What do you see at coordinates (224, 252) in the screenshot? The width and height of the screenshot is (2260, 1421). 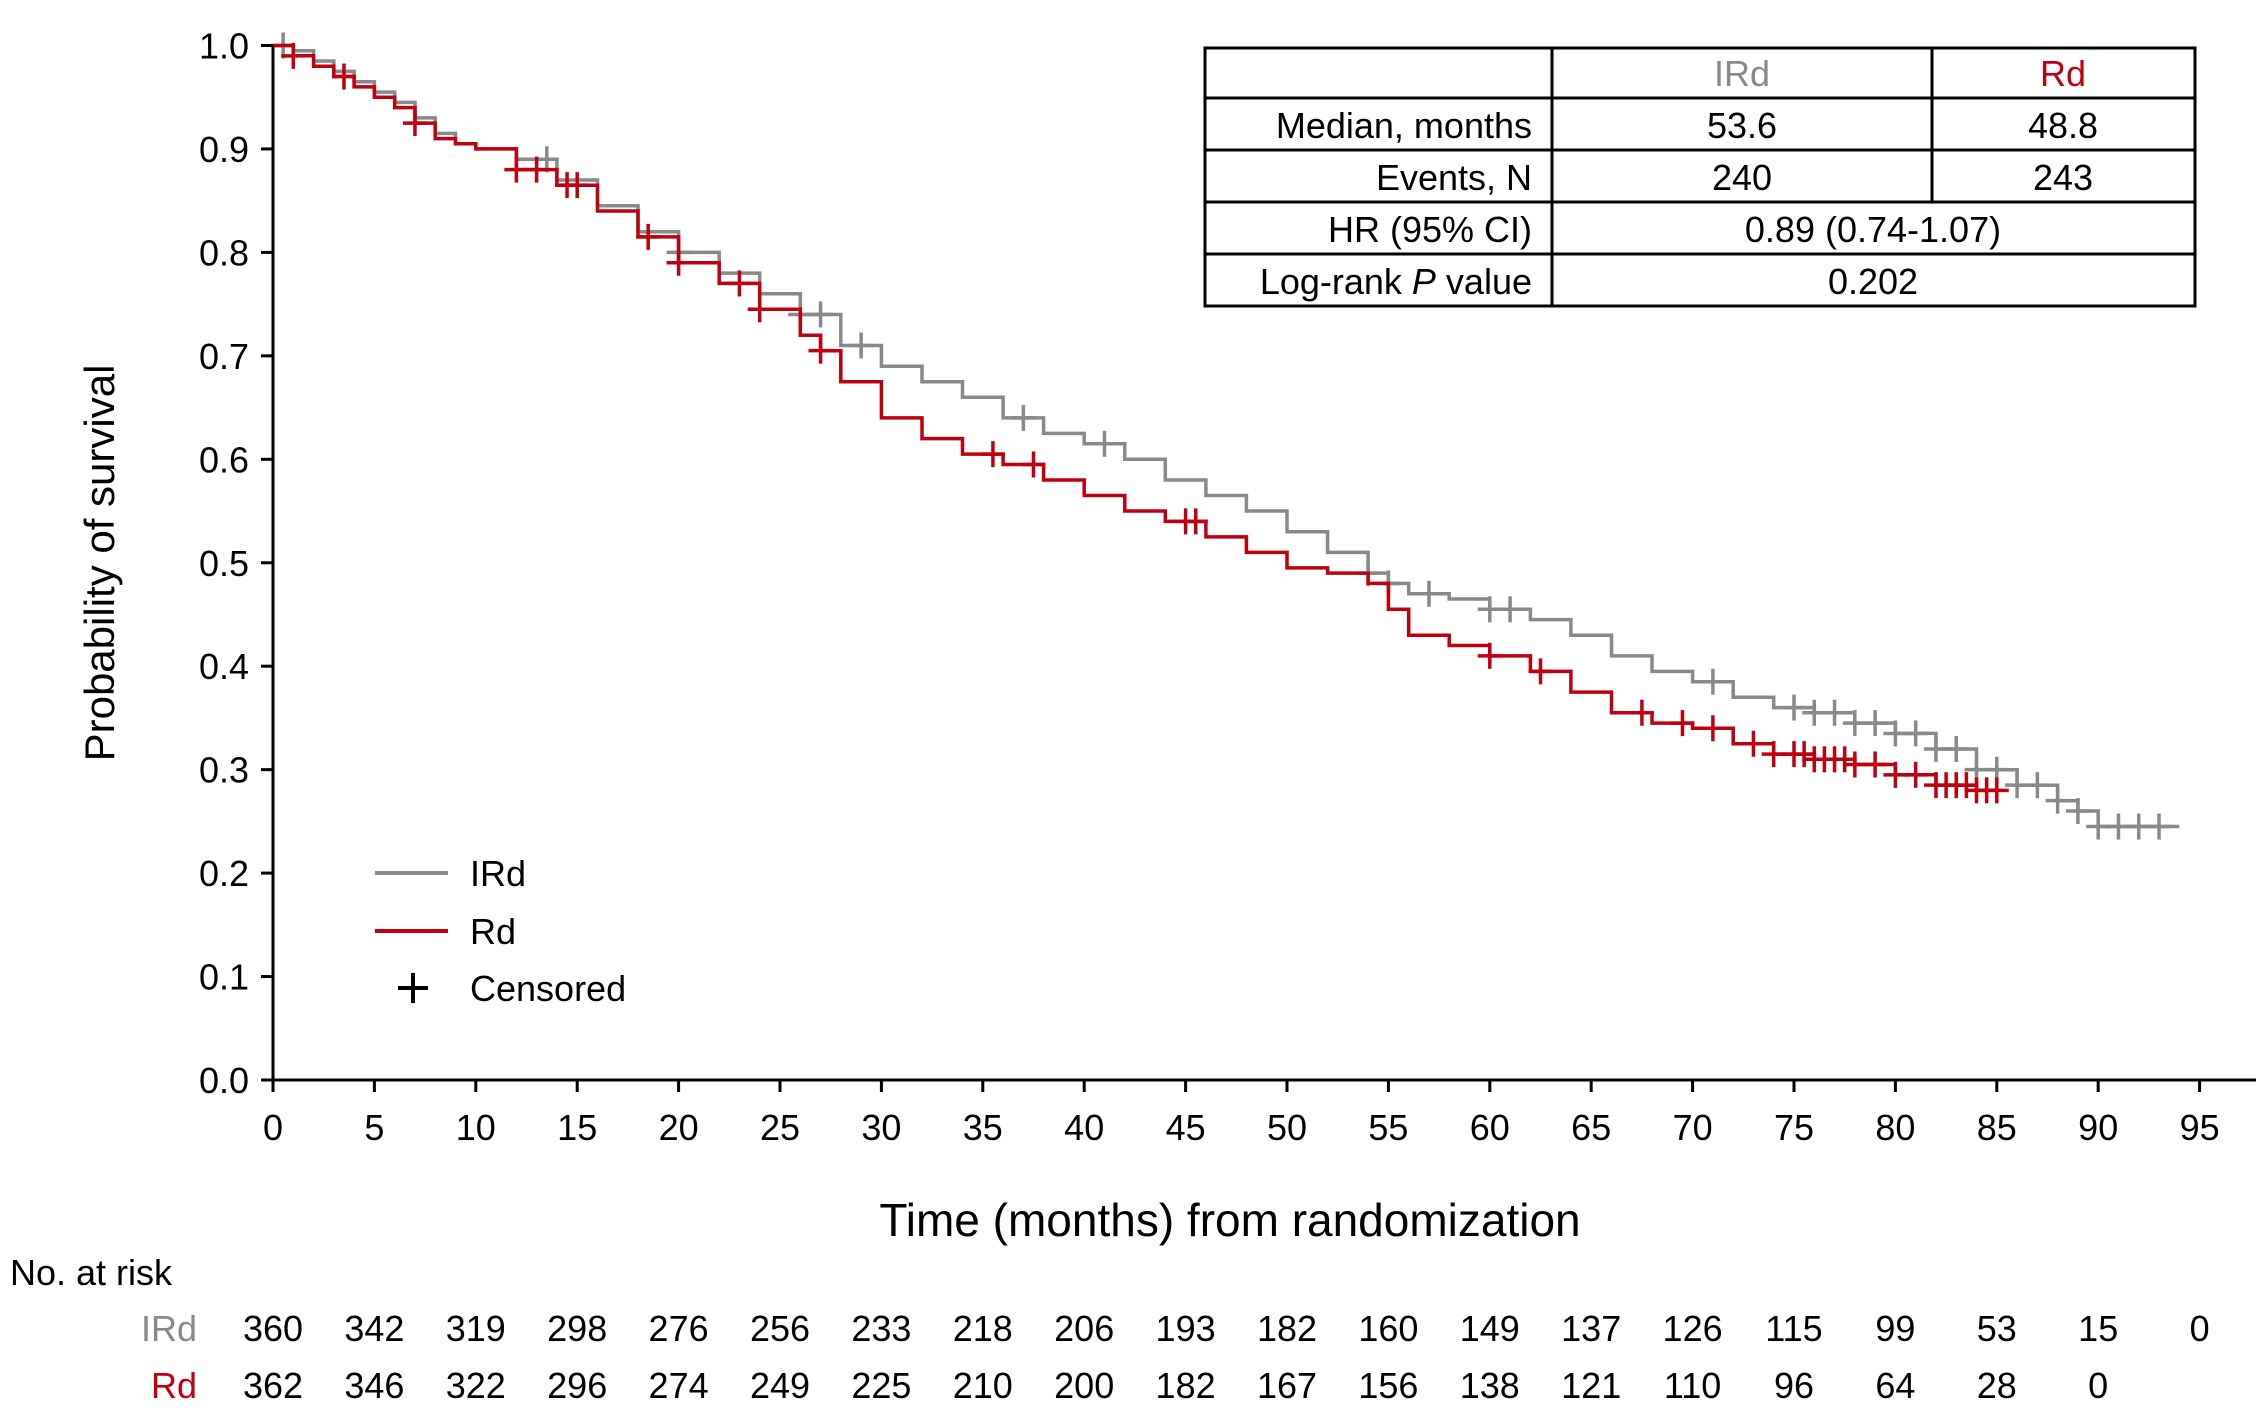 I see `y-tick-label: 0.8` at bounding box center [224, 252].